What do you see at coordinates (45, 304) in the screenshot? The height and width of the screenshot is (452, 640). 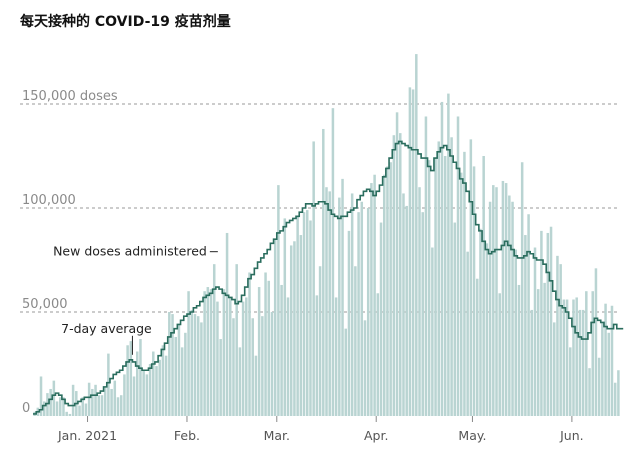 I see `y-tick-label: 50,000` at bounding box center [45, 304].